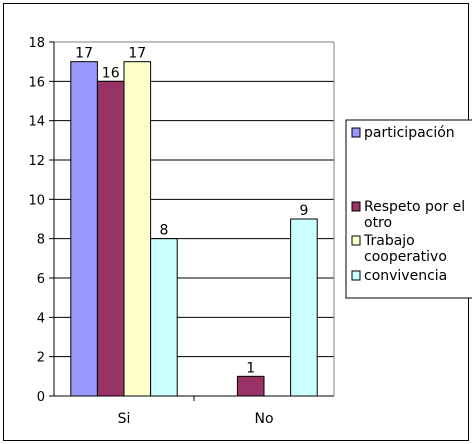 This screenshot has width=472, height=444. Describe the element at coordinates (414, 215) in the screenshot. I see `legend-label: Respeto por el otro` at that location.